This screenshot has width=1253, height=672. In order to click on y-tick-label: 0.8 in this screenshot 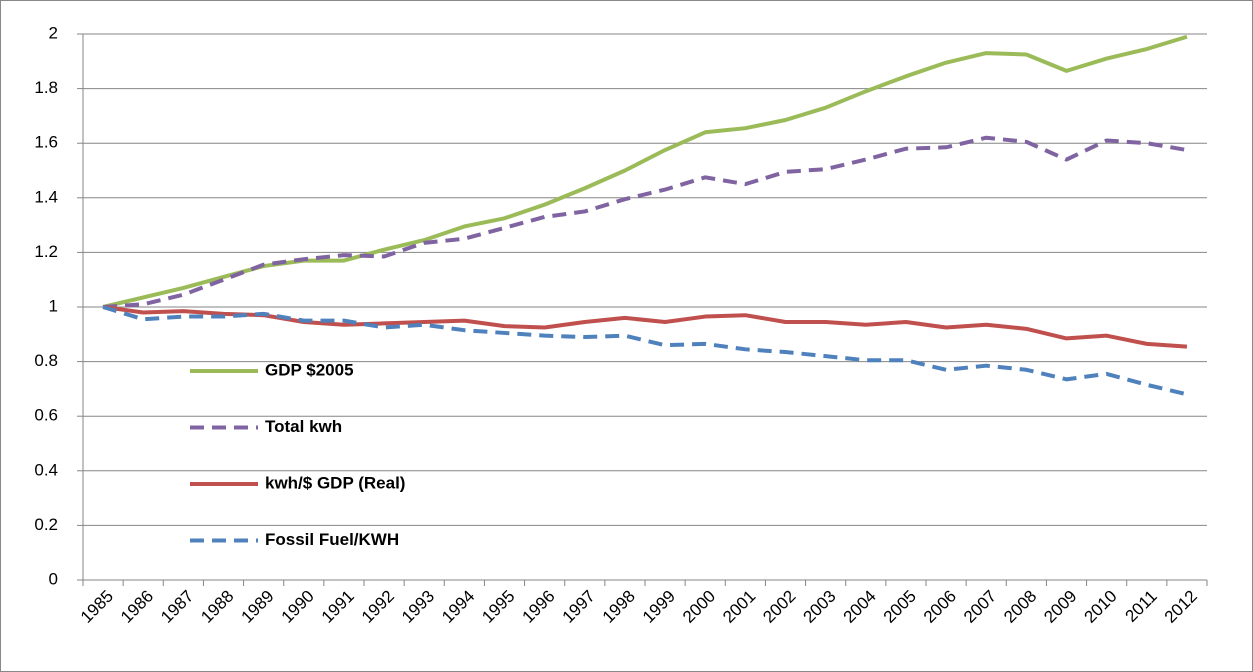, I will do `click(46, 360)`.